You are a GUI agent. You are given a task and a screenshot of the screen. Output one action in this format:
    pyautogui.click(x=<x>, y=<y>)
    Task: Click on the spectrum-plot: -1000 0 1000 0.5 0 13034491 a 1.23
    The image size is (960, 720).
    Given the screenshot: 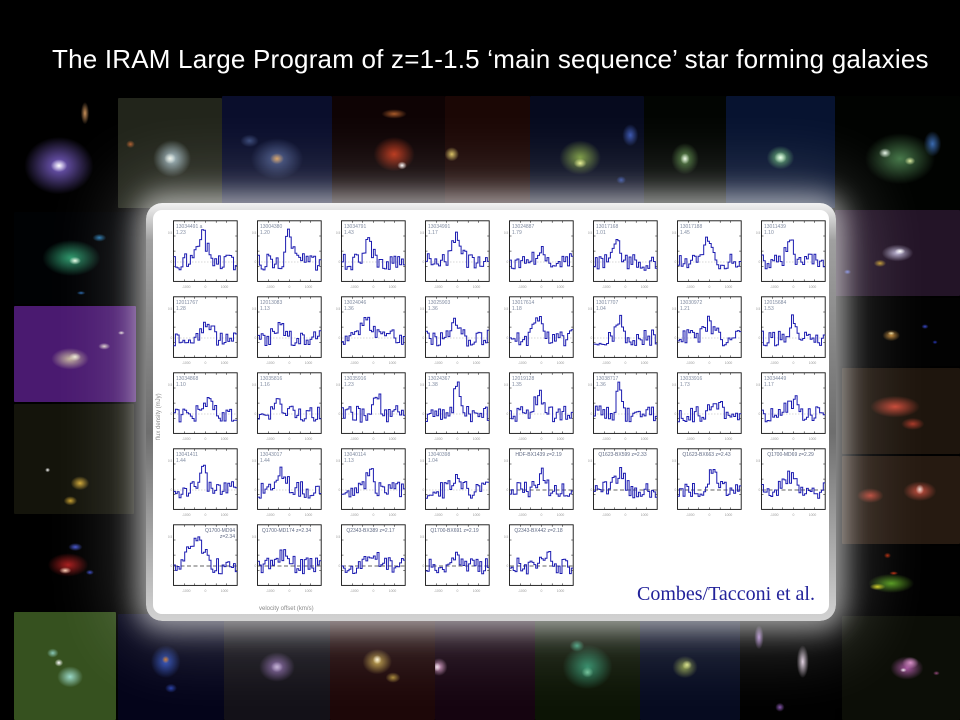 What is the action you would take?
    pyautogui.click(x=202, y=256)
    